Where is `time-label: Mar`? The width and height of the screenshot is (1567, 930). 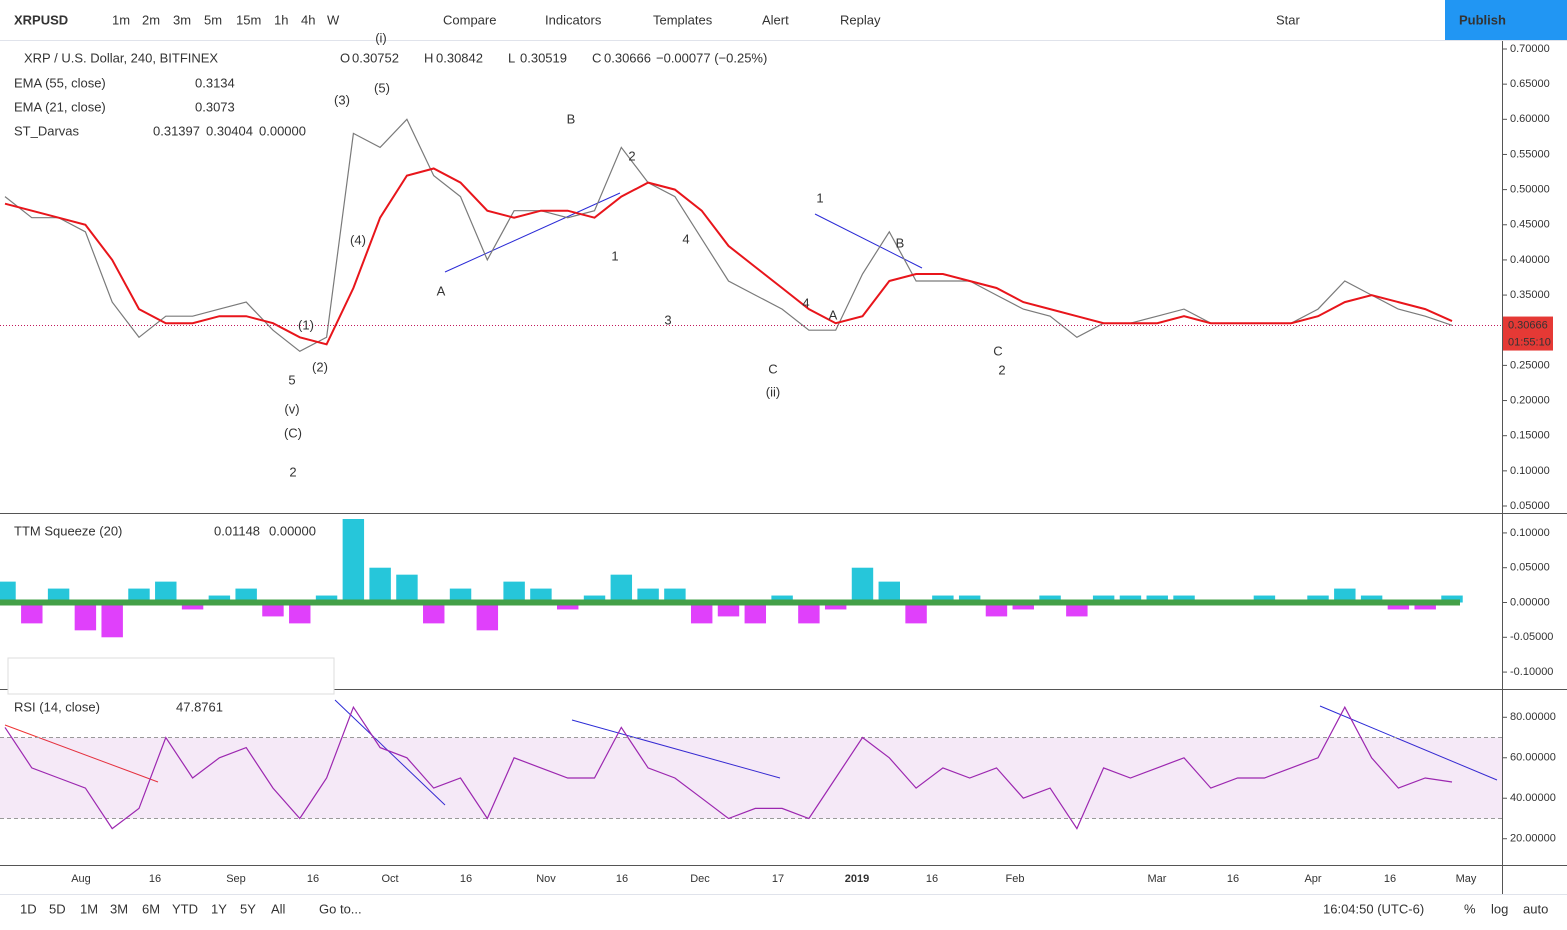
time-label: Mar is located at coordinates (1157, 879).